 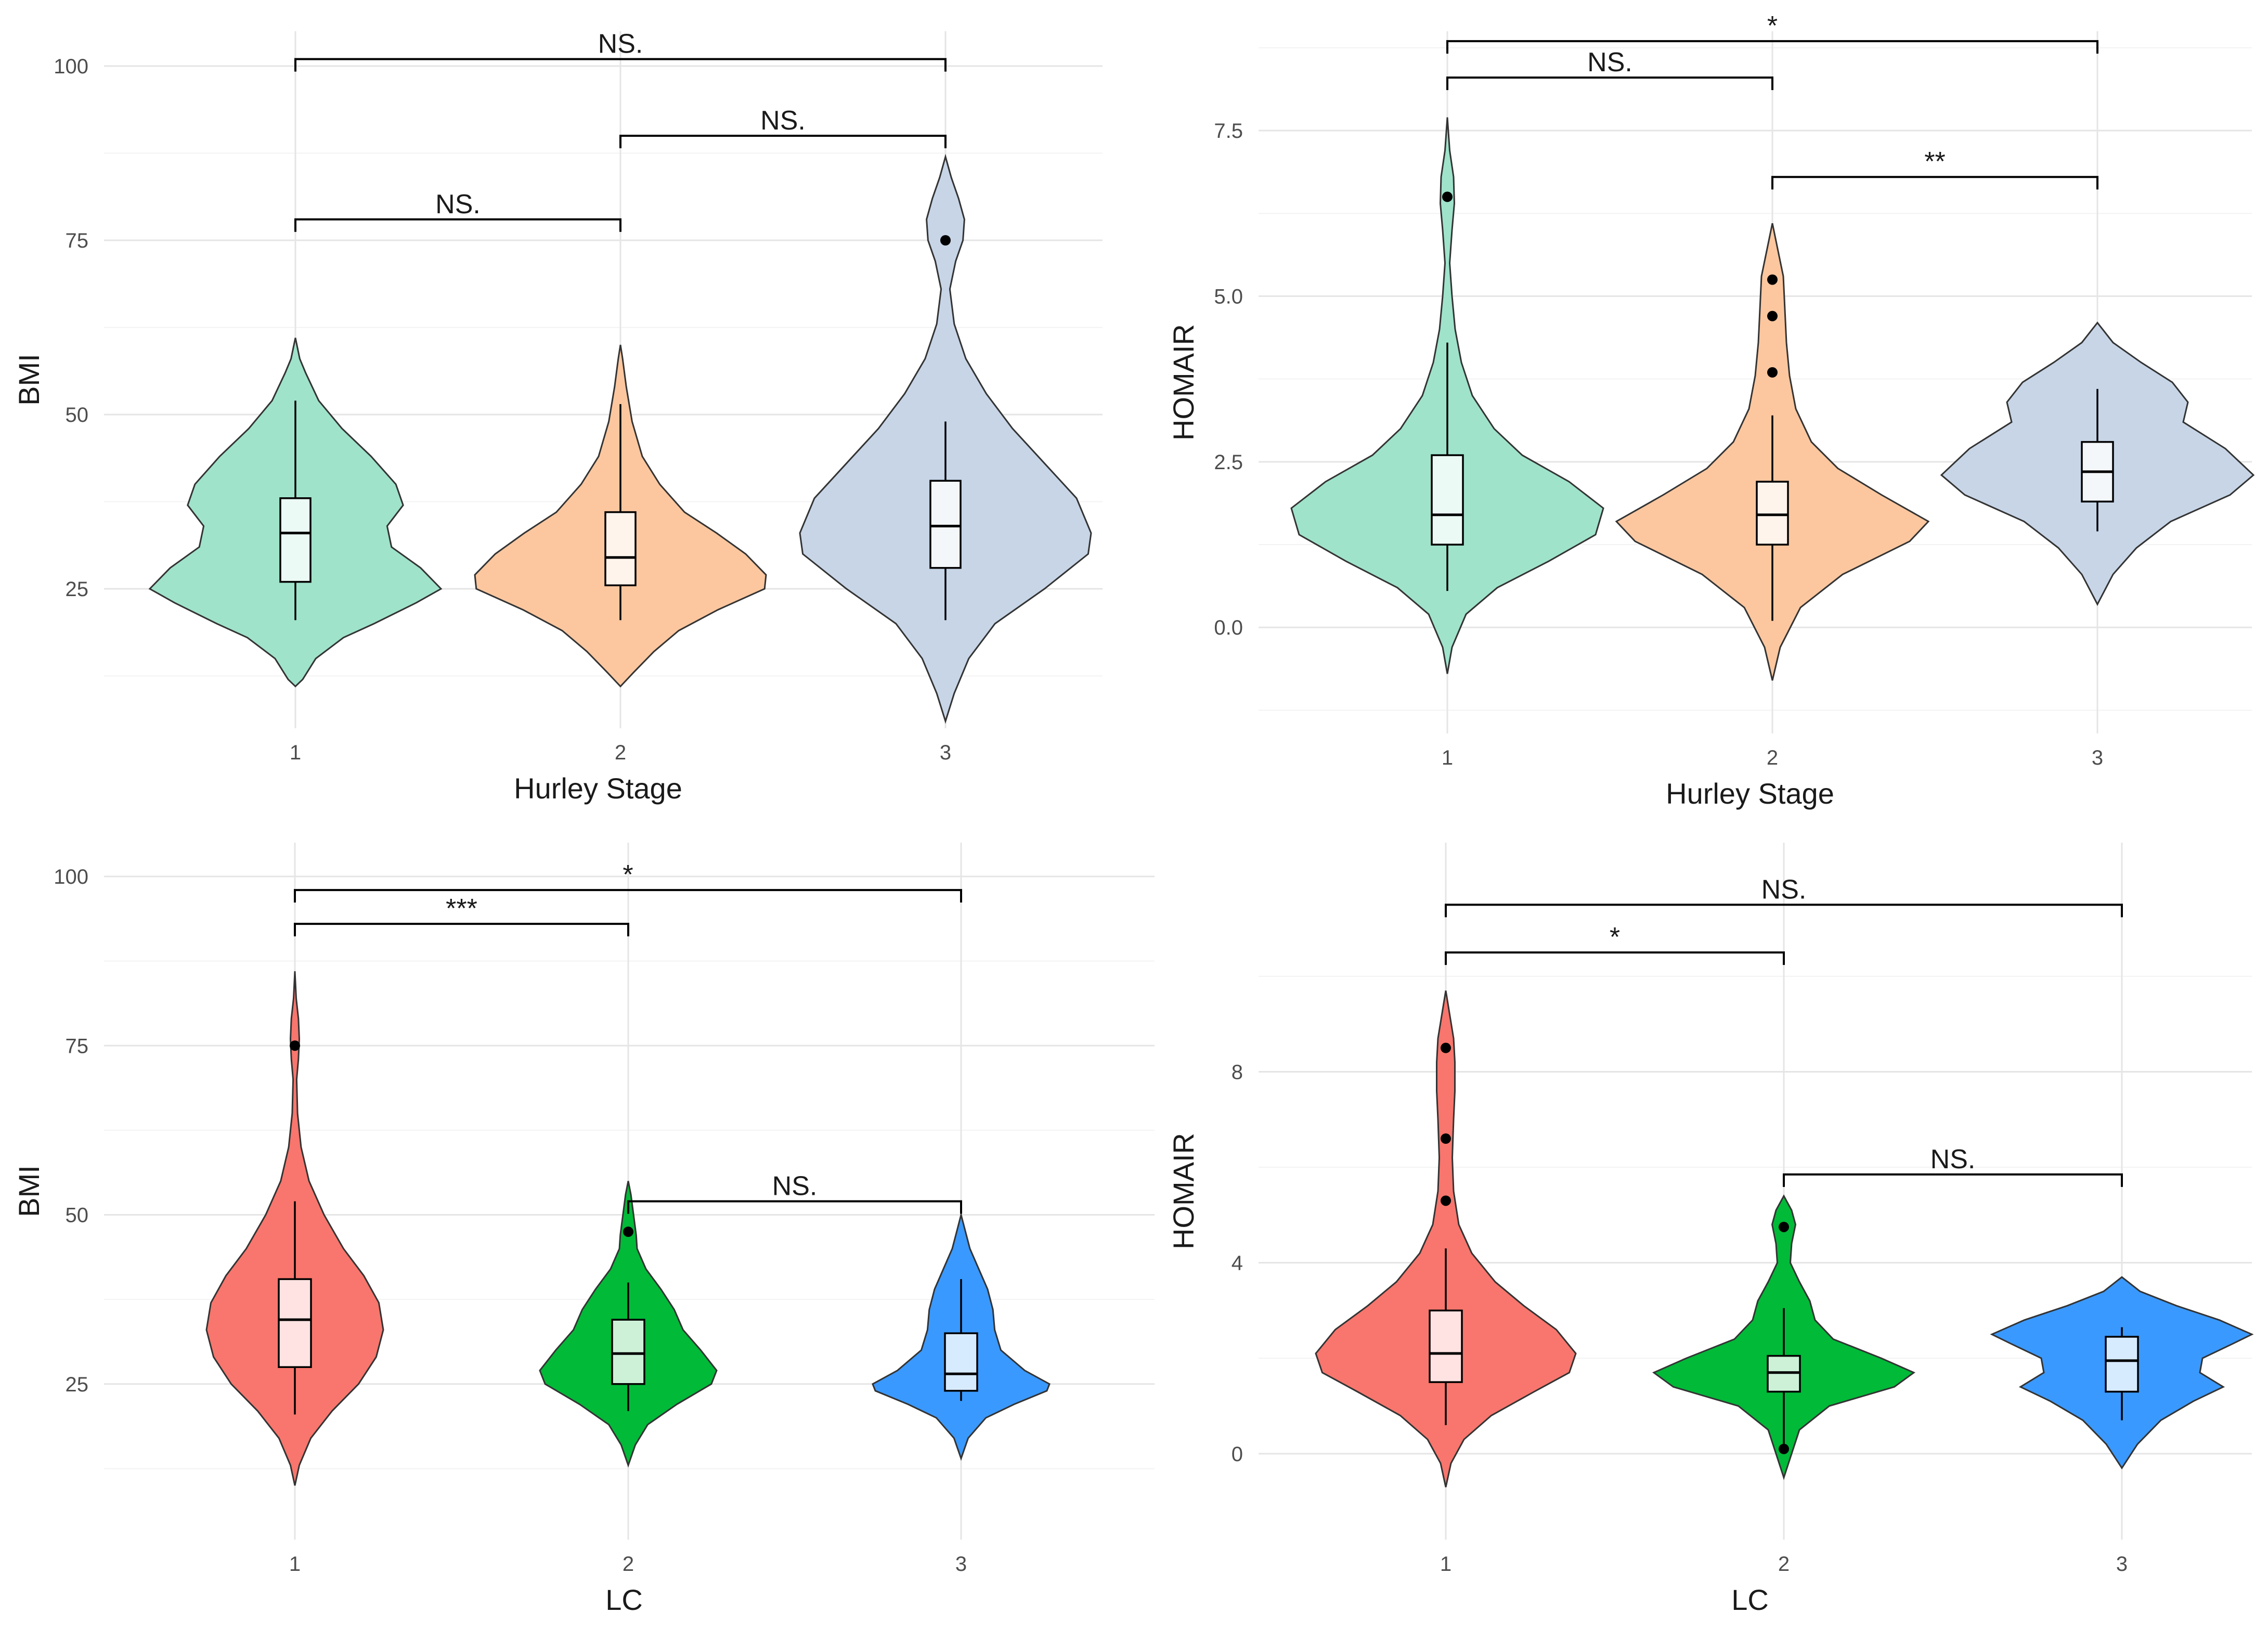 I want to click on significance-label: **, so click(x=1935, y=162).